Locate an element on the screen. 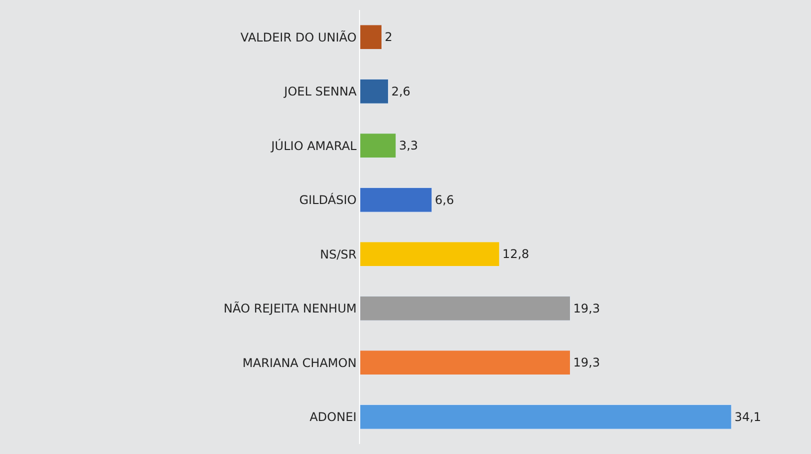 This screenshot has height=454, width=811. y-tick-label: MARIANA CHAMON is located at coordinates (299, 363).